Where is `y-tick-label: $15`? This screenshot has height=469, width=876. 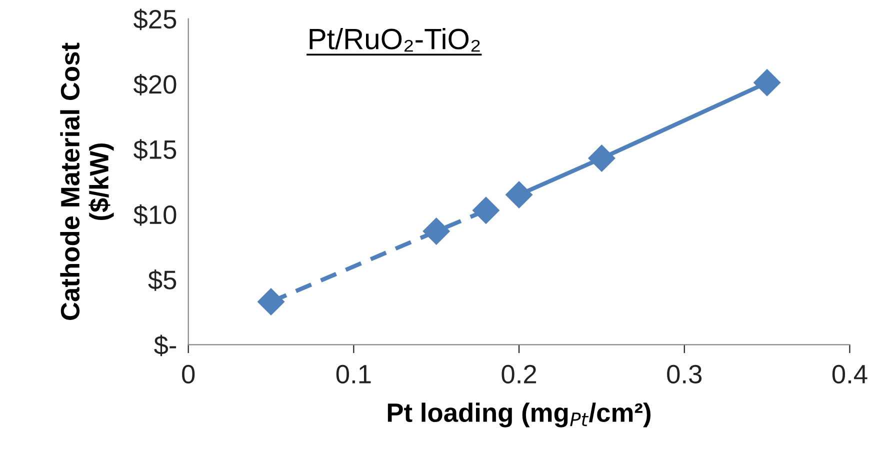
y-tick-label: $15 is located at coordinates (154, 150).